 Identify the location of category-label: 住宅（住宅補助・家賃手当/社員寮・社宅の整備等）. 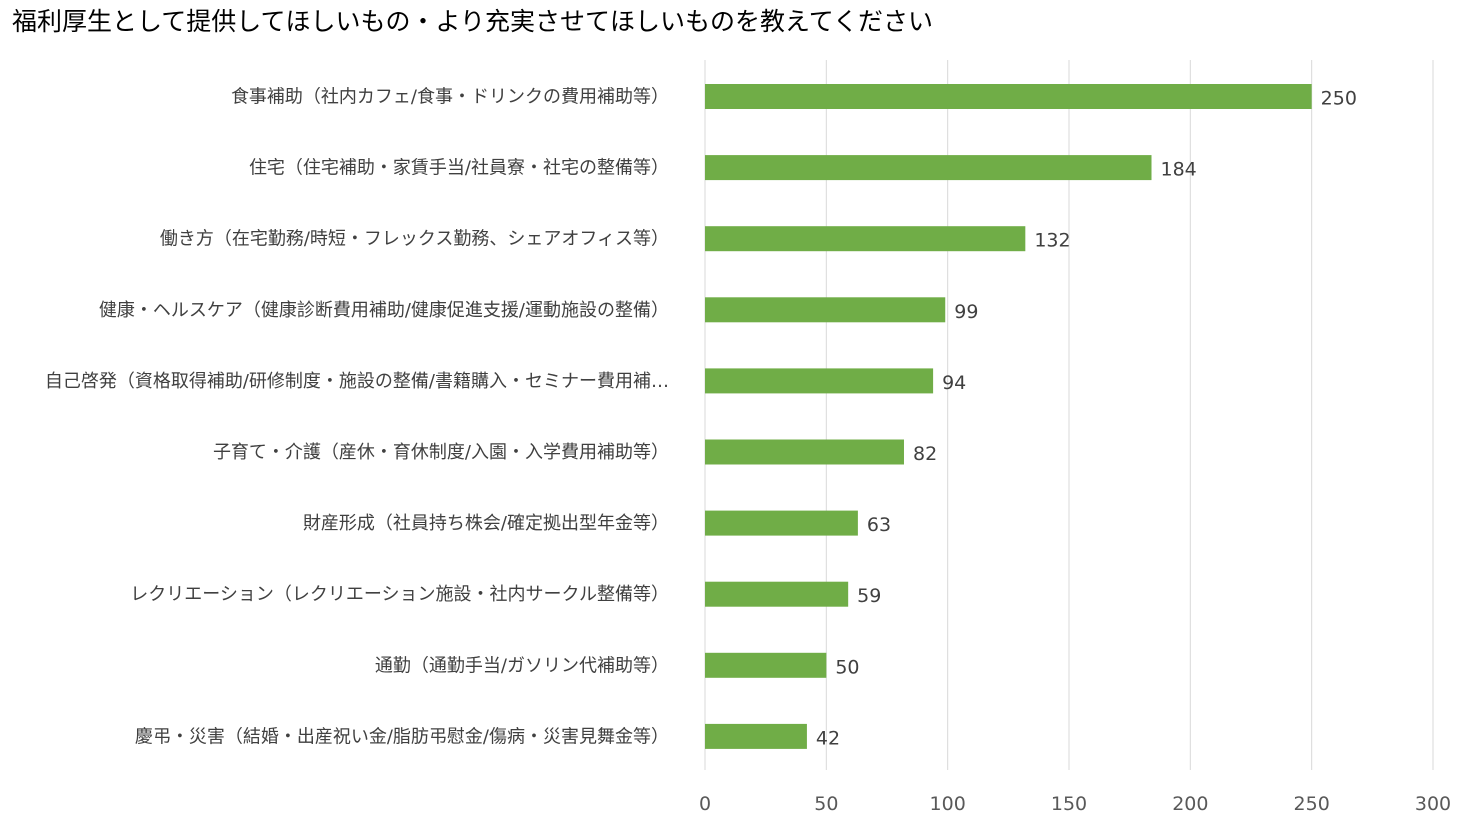
(459, 168).